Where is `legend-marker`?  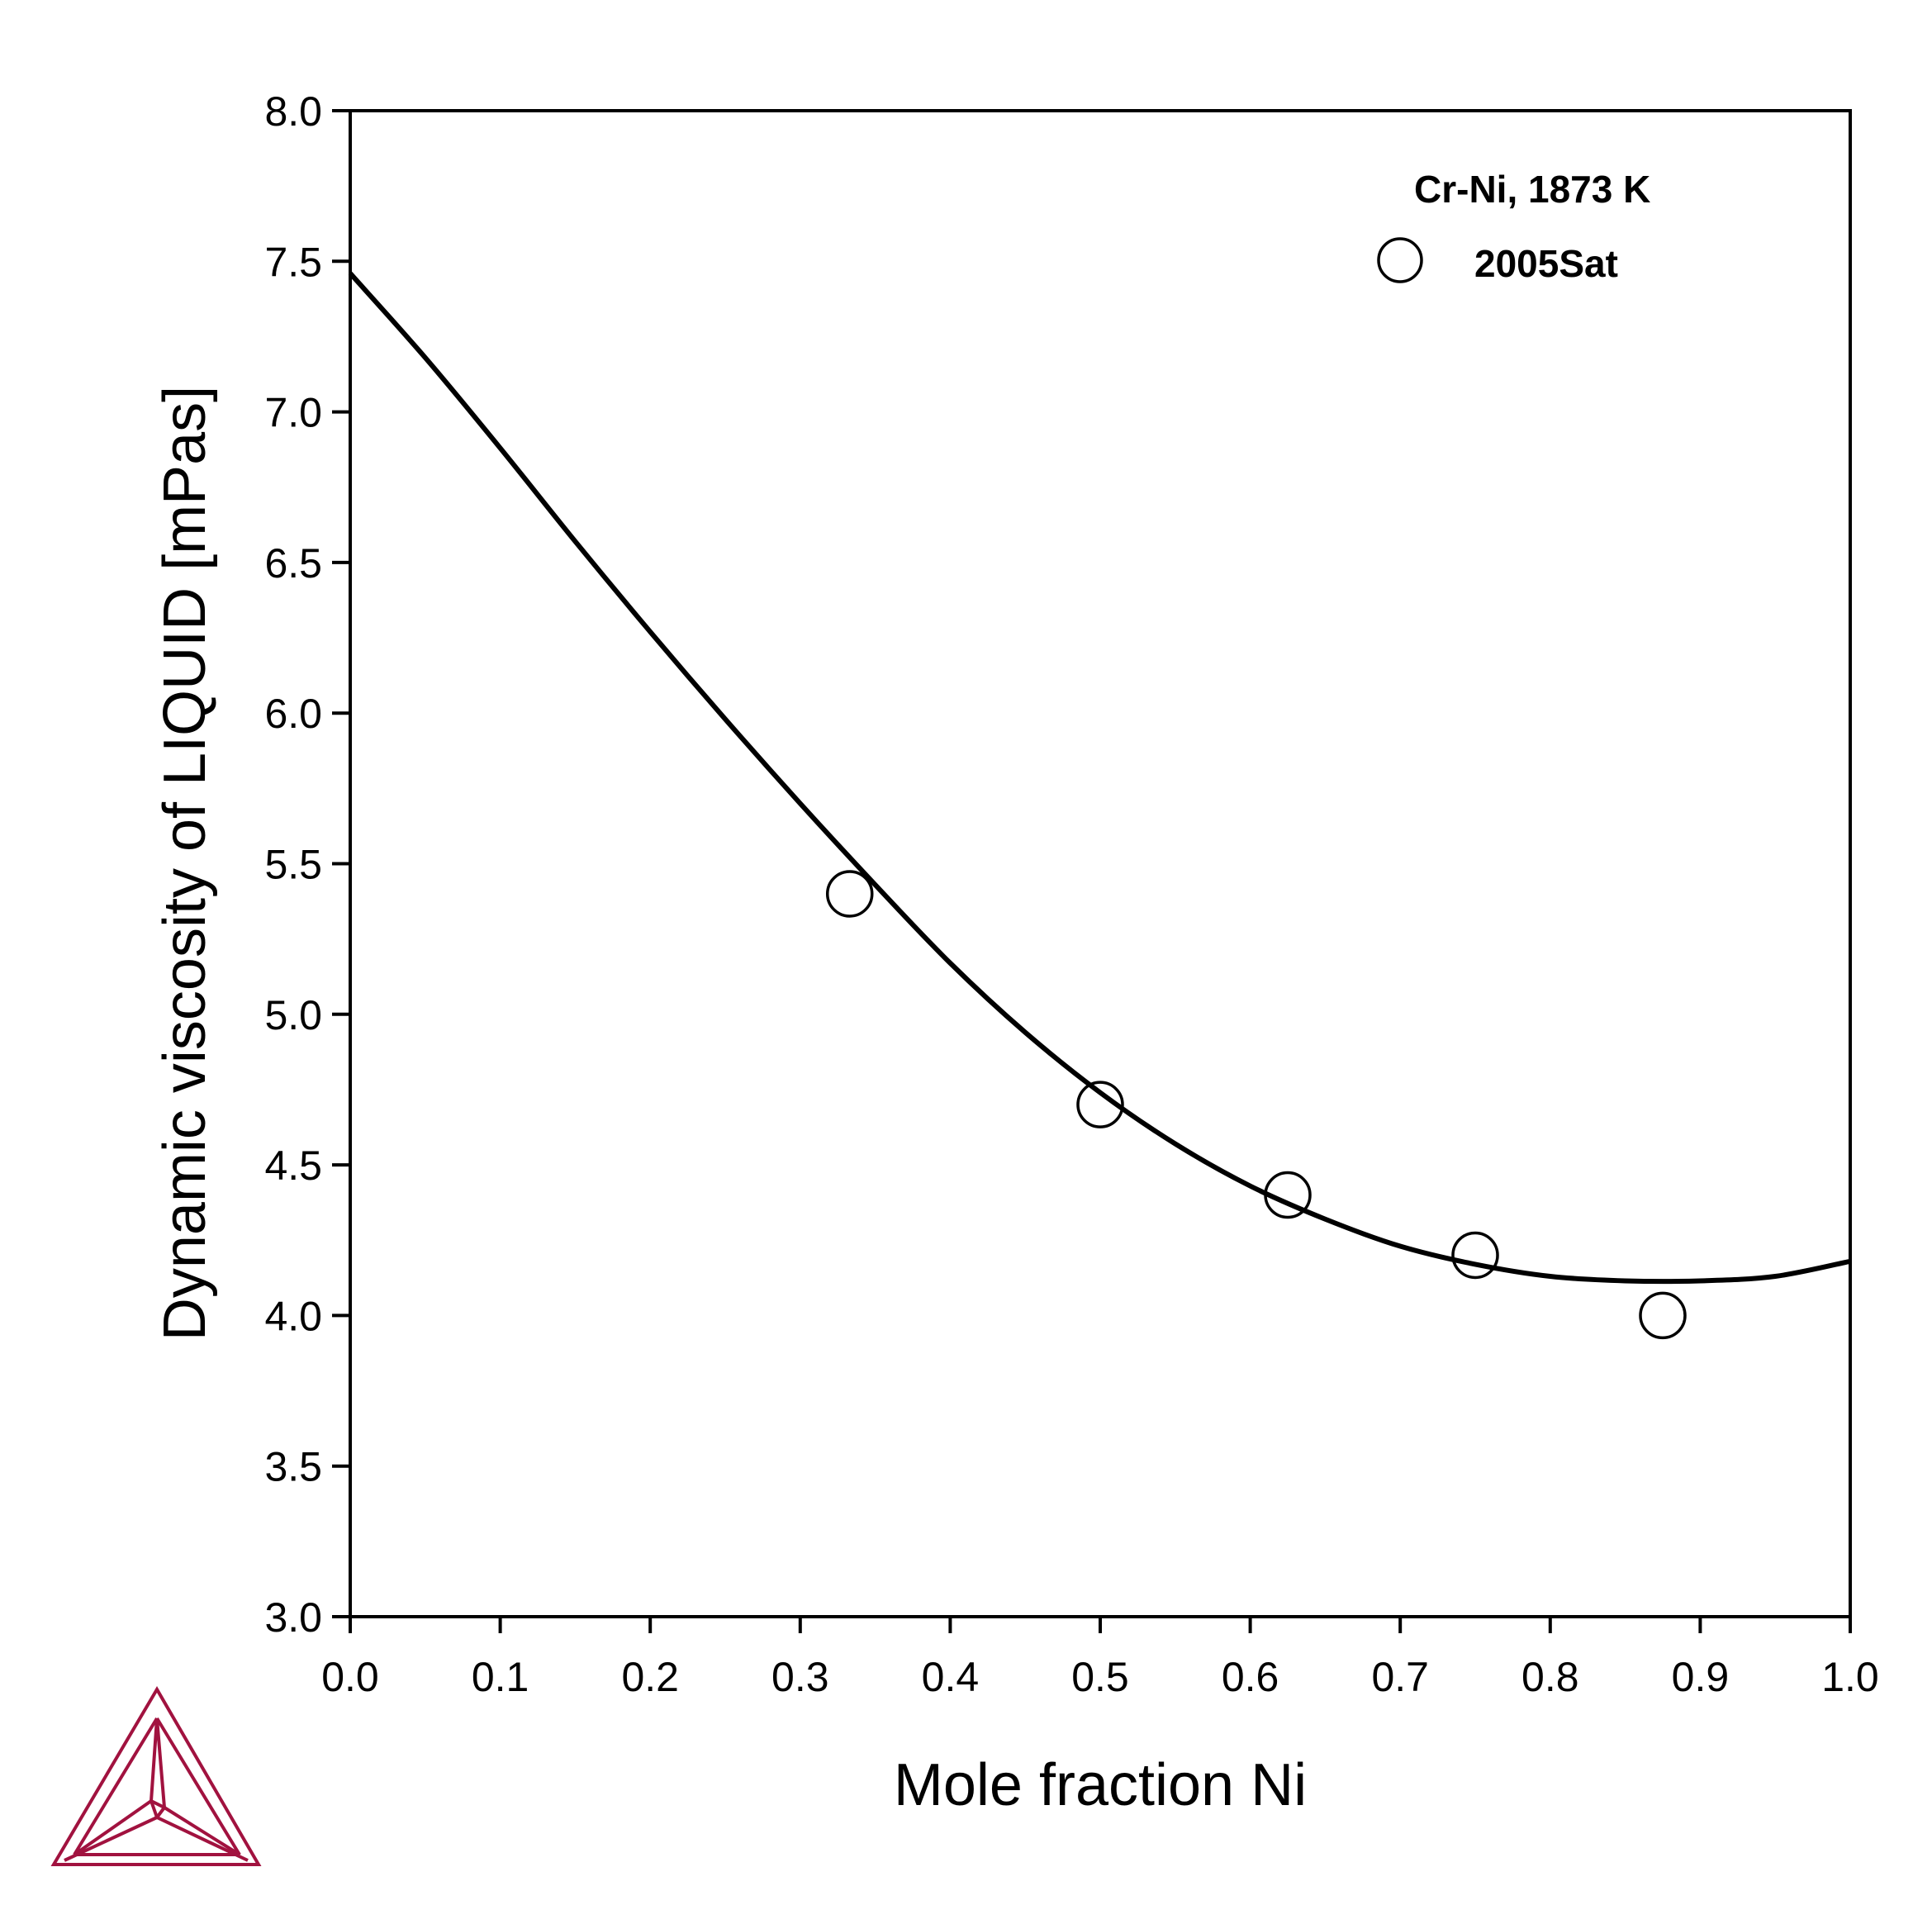
legend-marker is located at coordinates (1400, 260).